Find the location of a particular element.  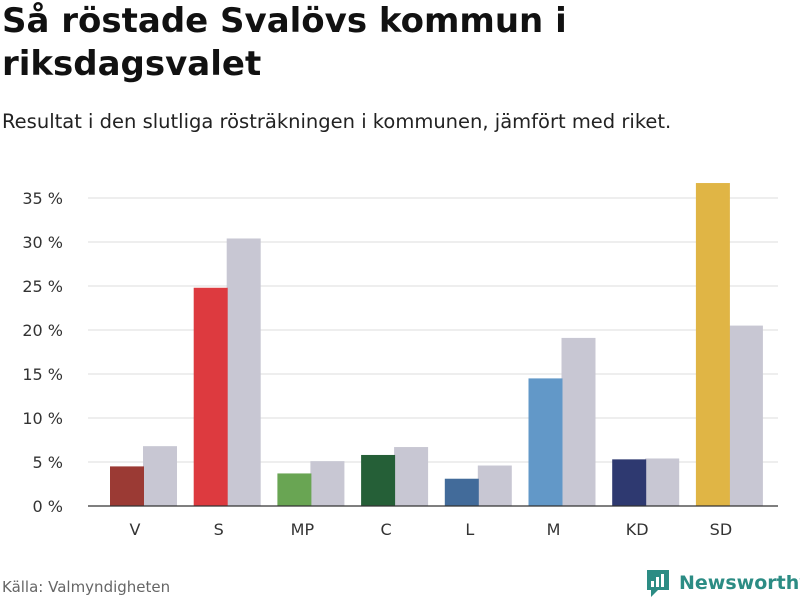

bar-kommun-c is located at coordinates (378, 480).